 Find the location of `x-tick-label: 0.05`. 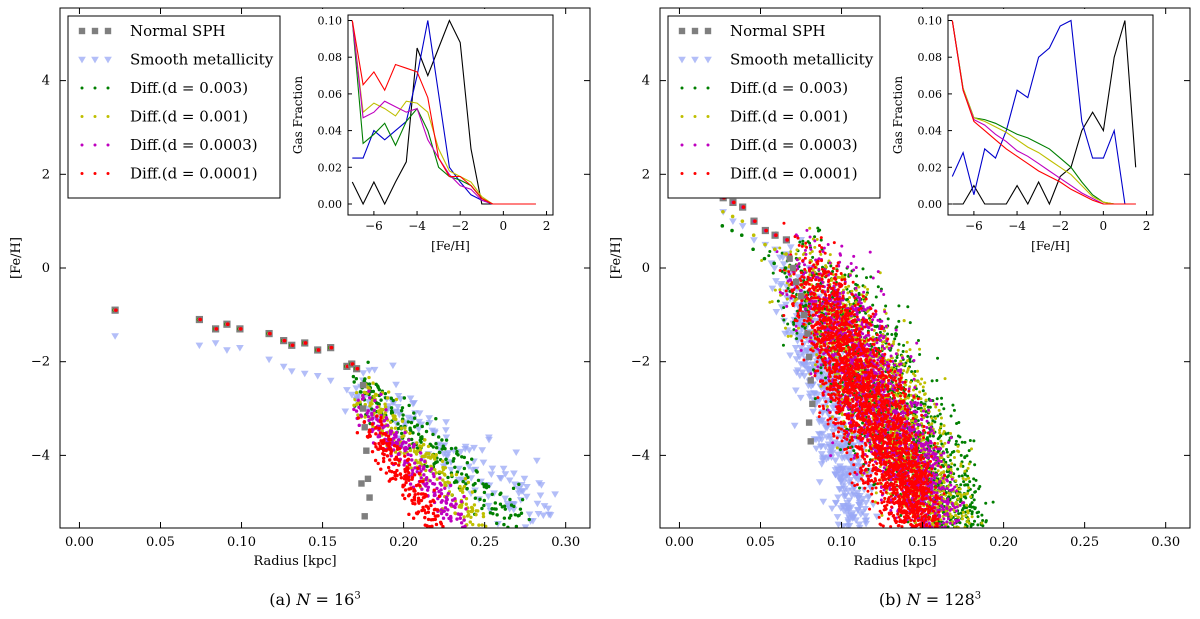

x-tick-label: 0.05 is located at coordinates (160, 542).